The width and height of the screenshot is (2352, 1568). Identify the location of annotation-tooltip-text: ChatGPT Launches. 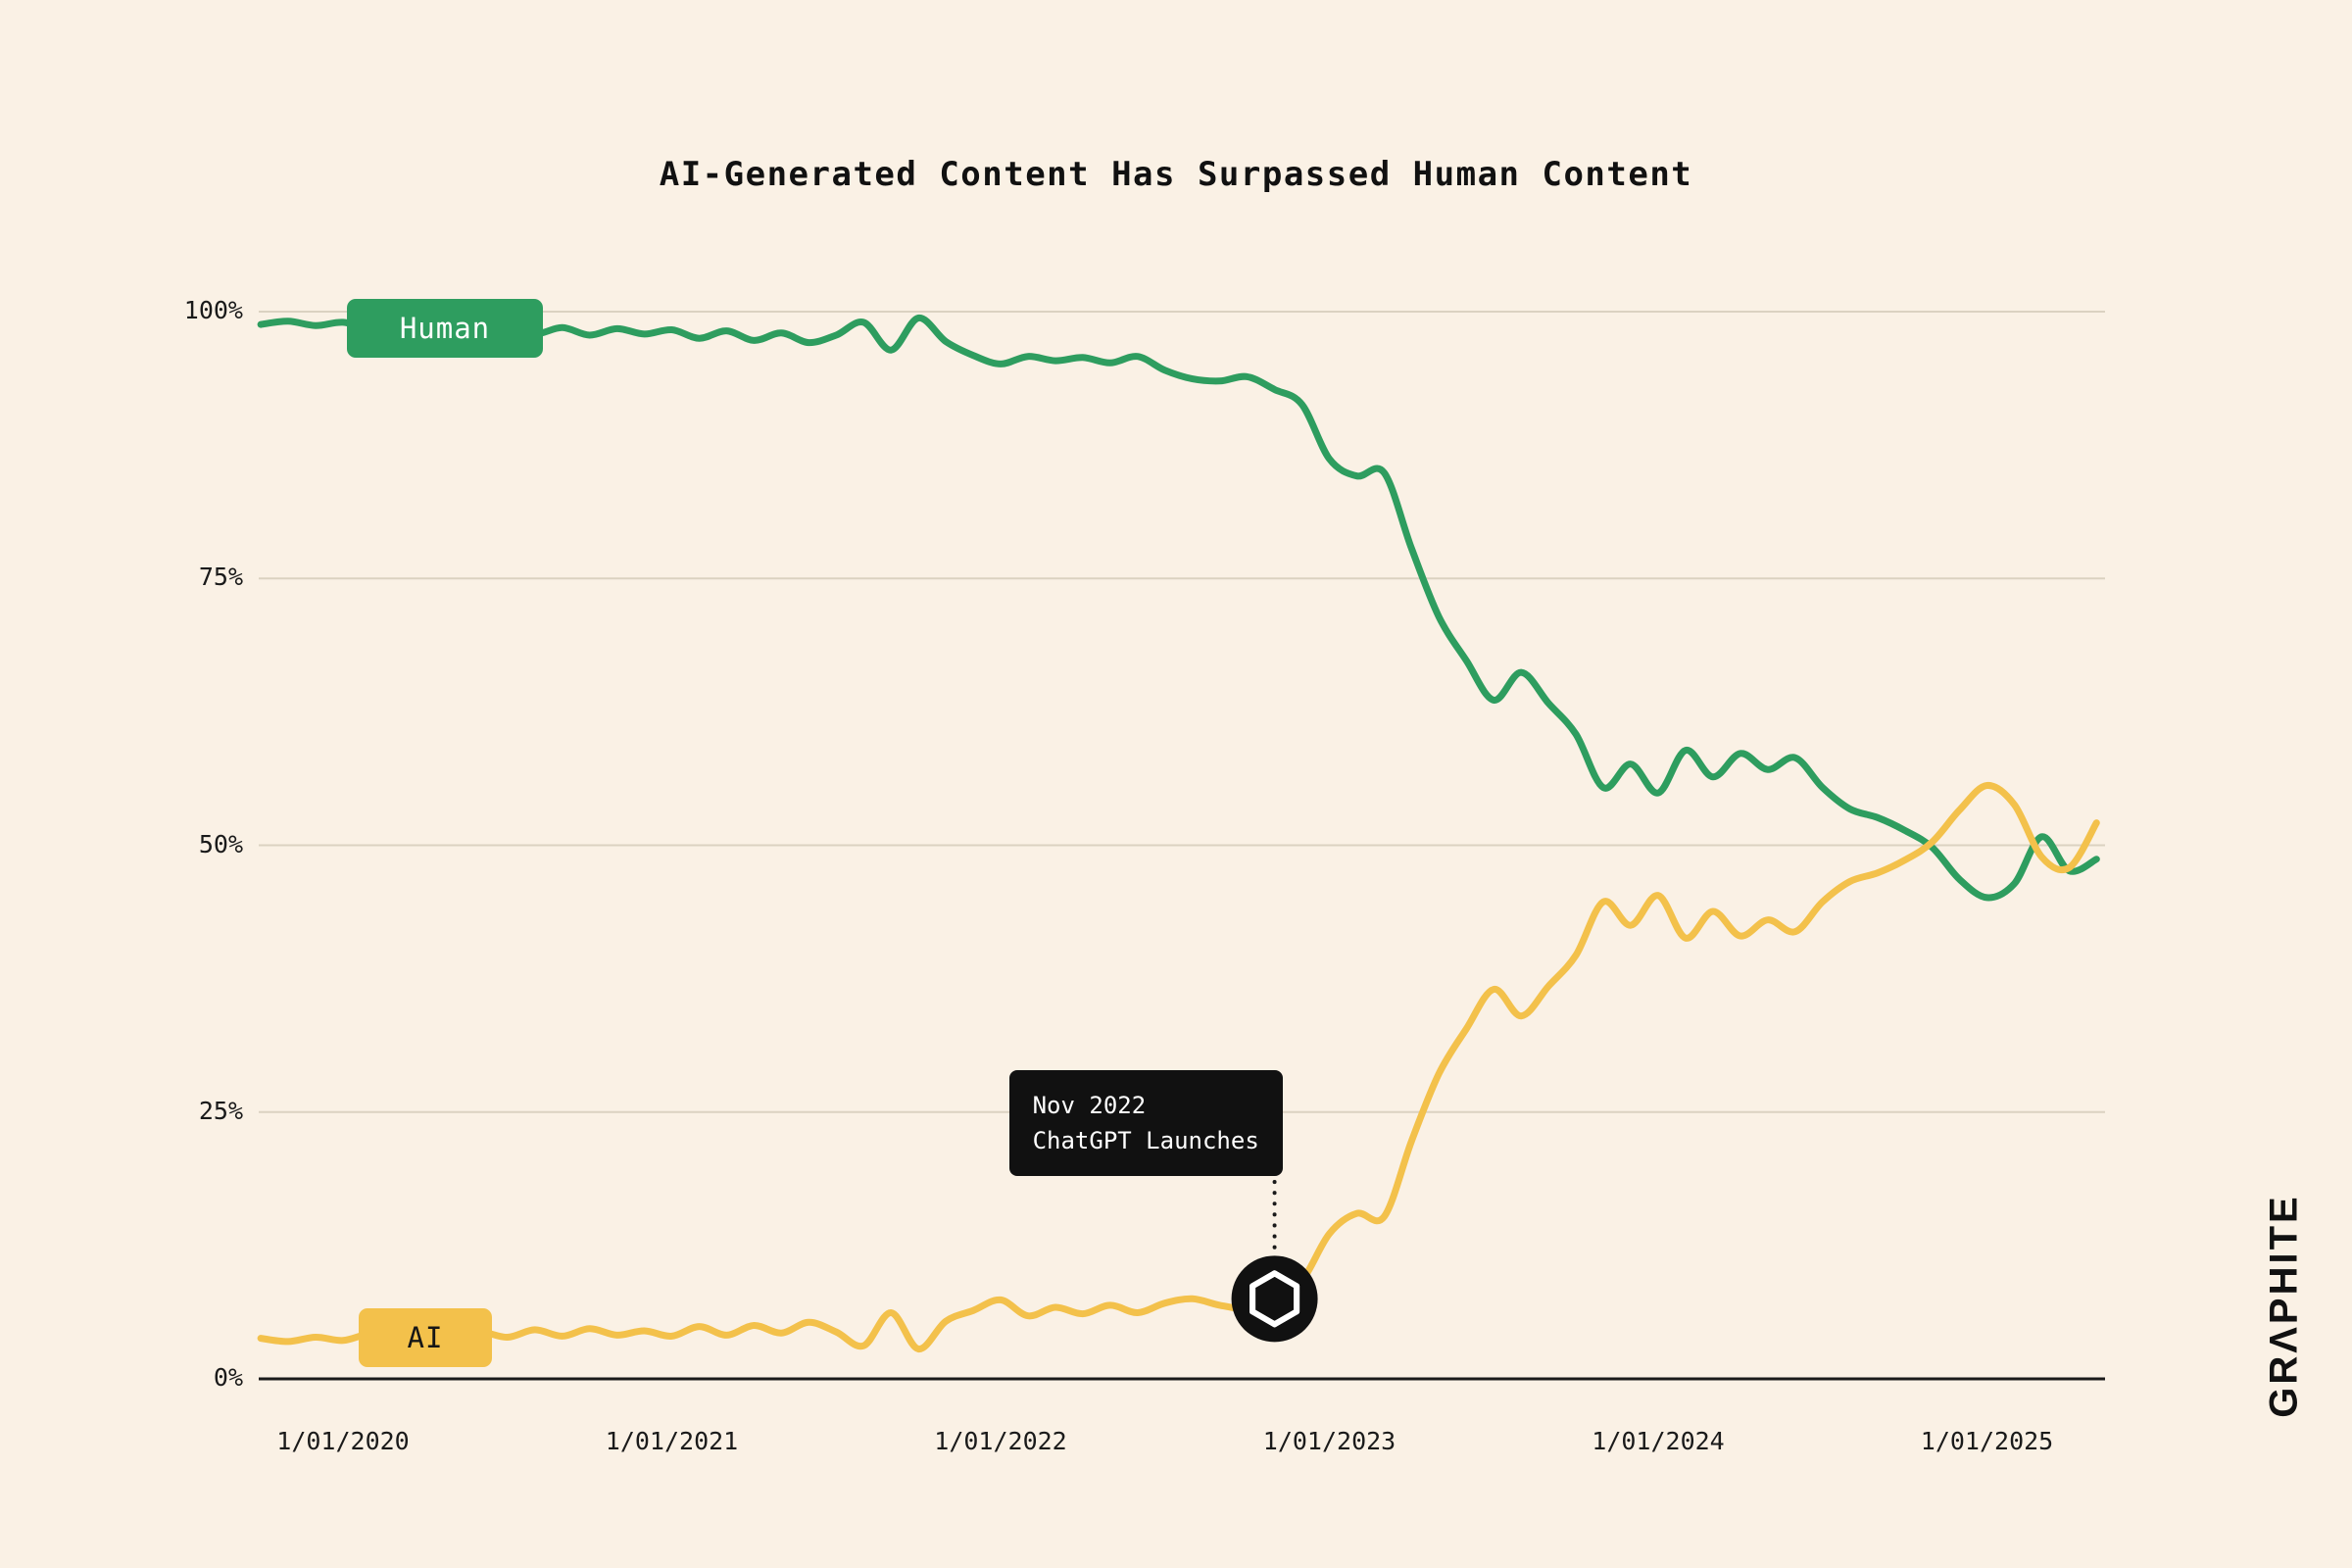
(1145, 1140).